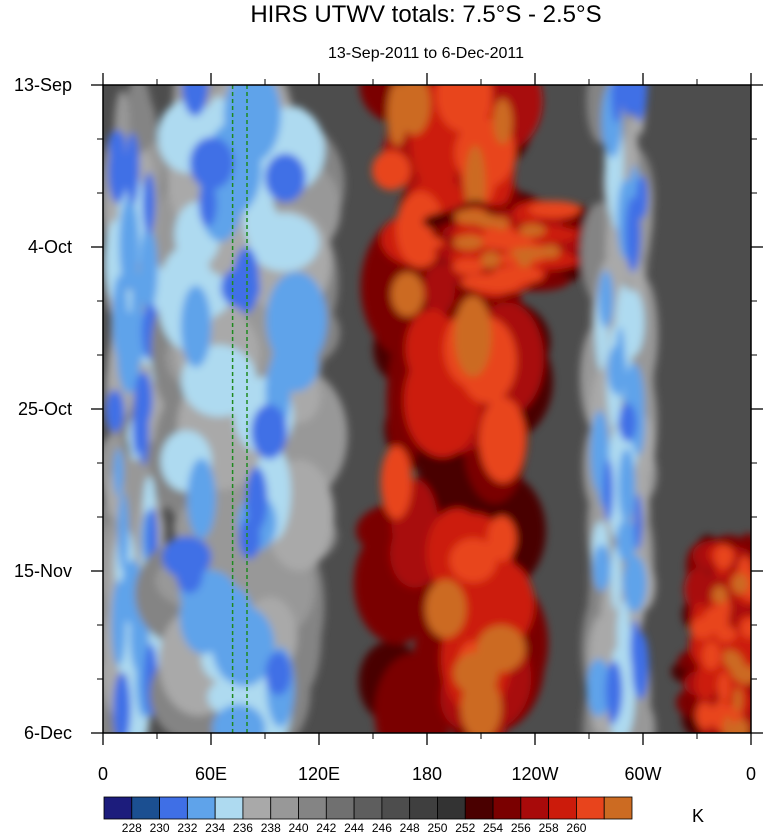  Describe the element at coordinates (425, 14) in the screenshot. I see `chart-title: HIRS UTWV totals: 7.5°S - 2.5°S` at that location.